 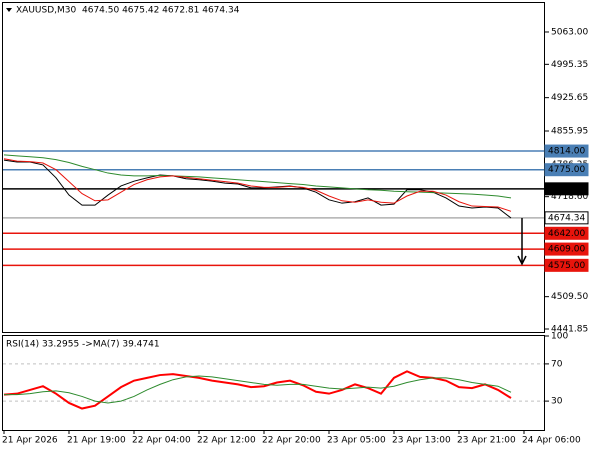 What do you see at coordinates (161, 11) in the screenshot?
I see `ohlc: 4674.50 4675.42 4672.81 4674.34` at bounding box center [161, 11].